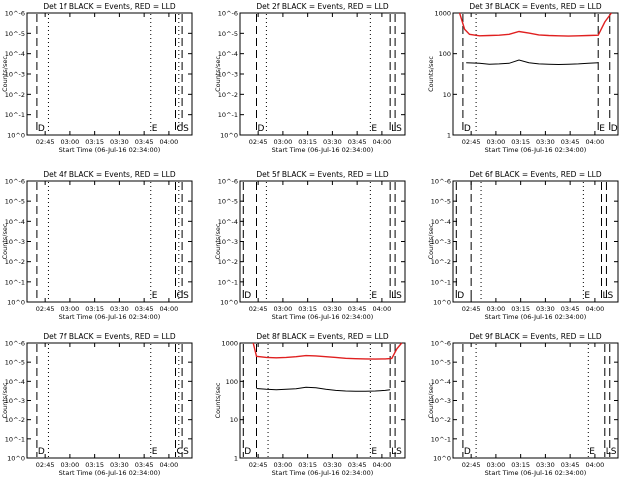 Image resolution: width=640 pixels, height=480 pixels. I want to click on x-axis-label: Start Time (06-Jul-16 02:34:00), so click(536, 473).